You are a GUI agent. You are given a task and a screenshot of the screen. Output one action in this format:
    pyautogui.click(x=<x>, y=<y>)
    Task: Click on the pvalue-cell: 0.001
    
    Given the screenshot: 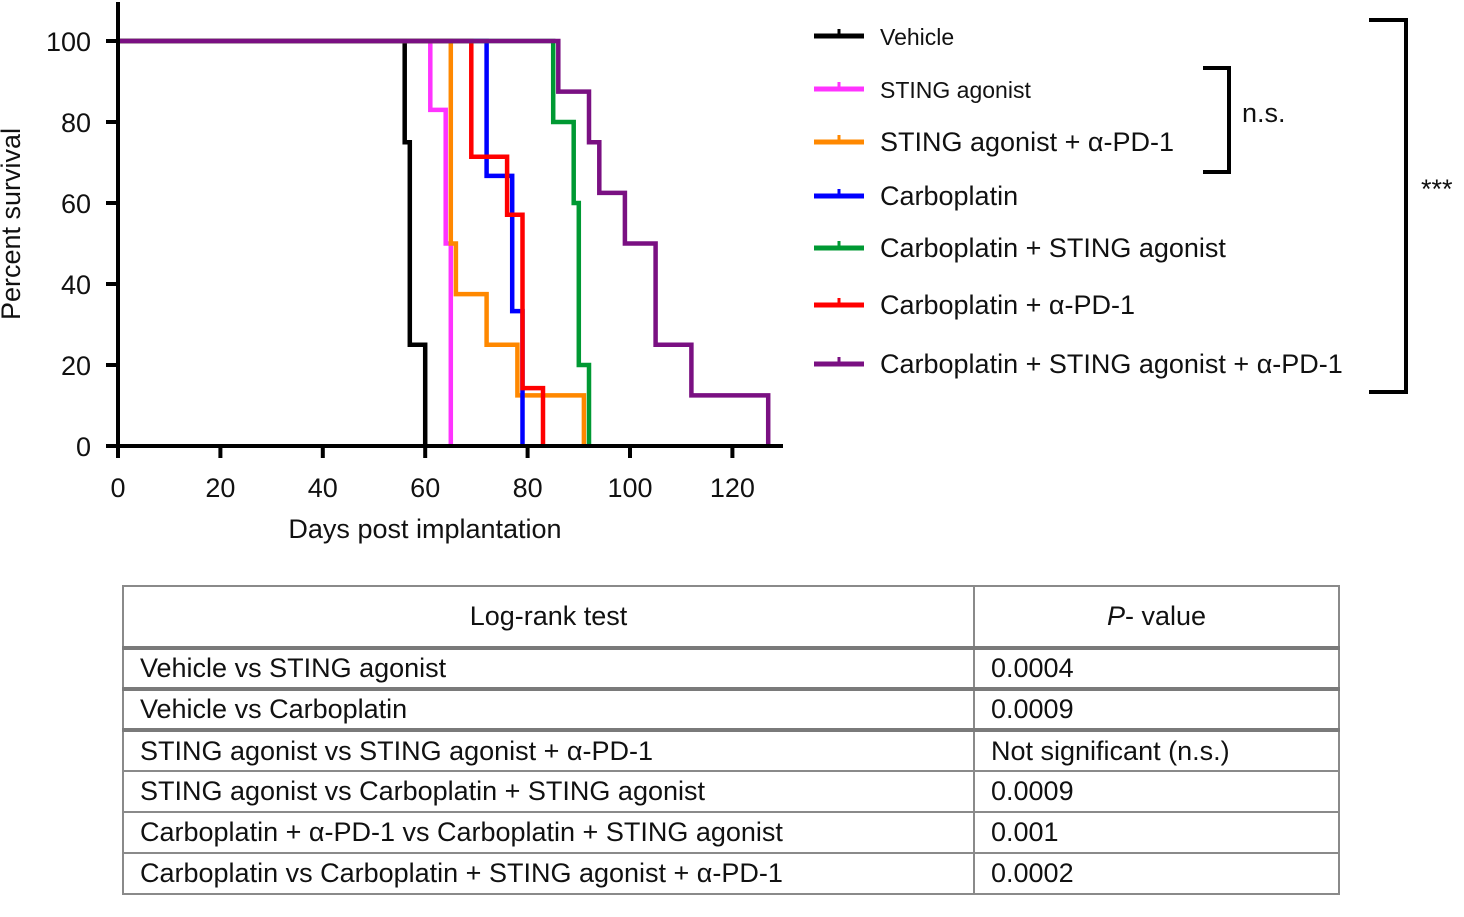 What is the action you would take?
    pyautogui.click(x=1156, y=832)
    